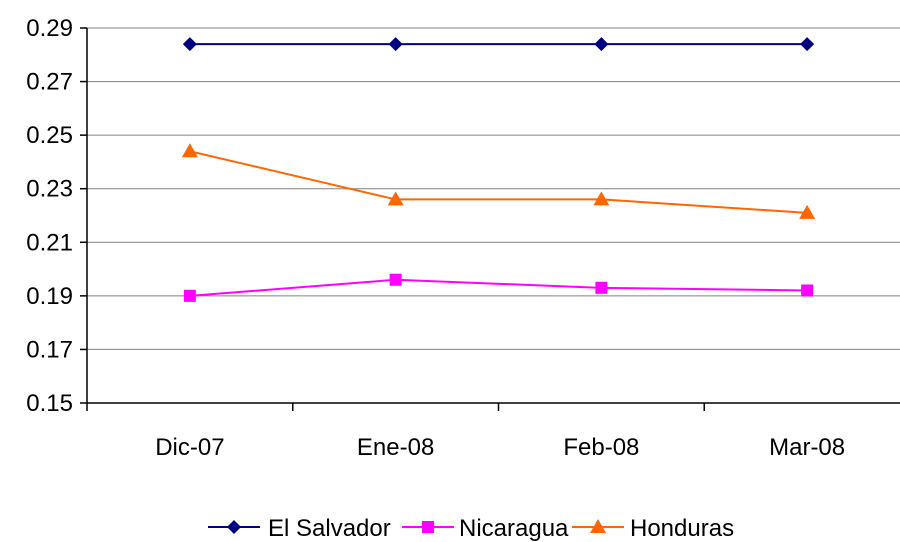 This screenshot has height=542, width=900. What do you see at coordinates (601, 447) in the screenshot?
I see `x-tick-label: Feb-08` at bounding box center [601, 447].